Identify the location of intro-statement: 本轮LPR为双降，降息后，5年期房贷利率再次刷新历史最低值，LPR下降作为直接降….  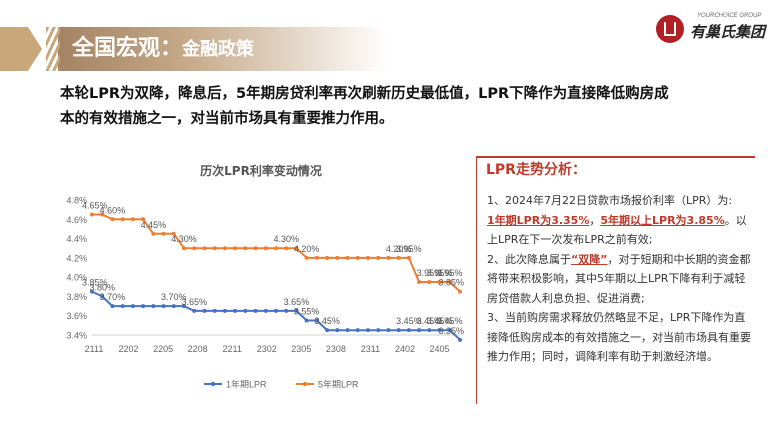
(410, 107).